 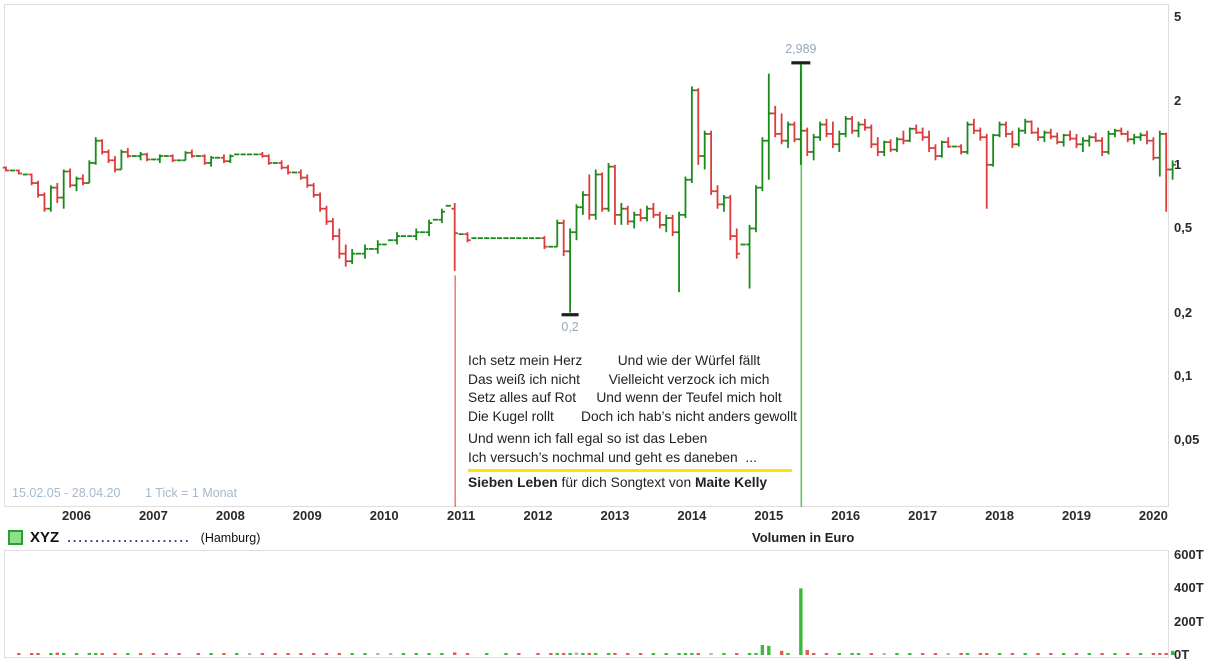 I want to click on tick-interval-label: 1 Tick = 1 Monat, so click(x=191, y=493).